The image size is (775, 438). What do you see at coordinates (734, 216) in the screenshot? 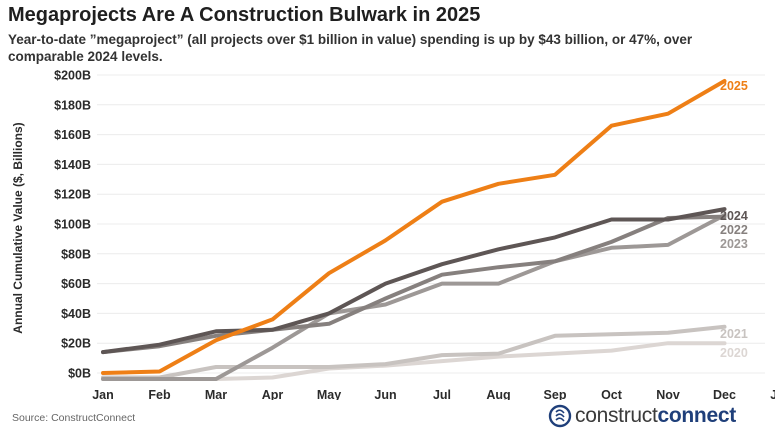
I see `series-label-2024: 2024` at bounding box center [734, 216].